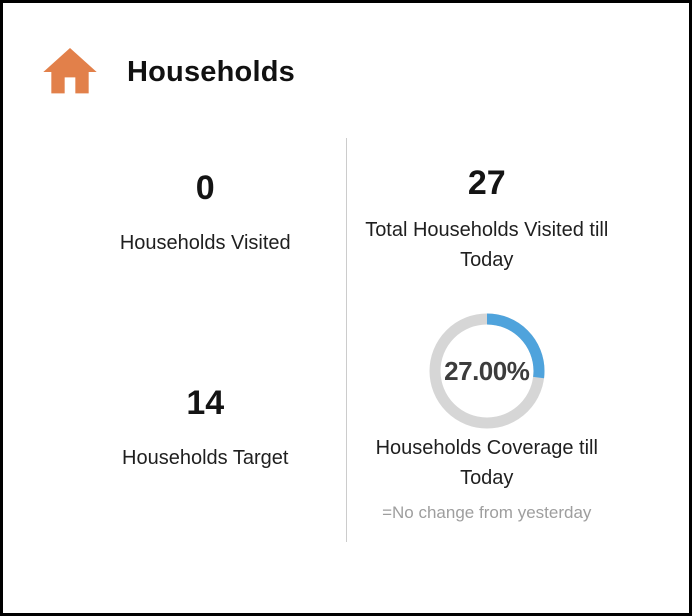  I want to click on card-title: Households, so click(211, 71).